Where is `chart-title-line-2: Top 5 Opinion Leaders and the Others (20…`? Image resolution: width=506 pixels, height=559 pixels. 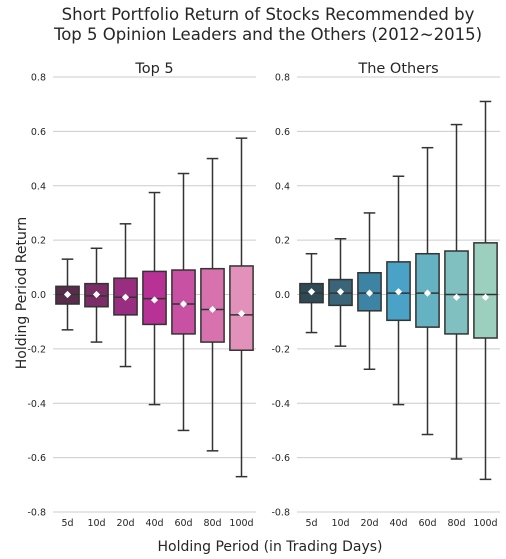 chart-title-line-2: Top 5 Opinion Leaders and the Others (20… is located at coordinates (267, 34).